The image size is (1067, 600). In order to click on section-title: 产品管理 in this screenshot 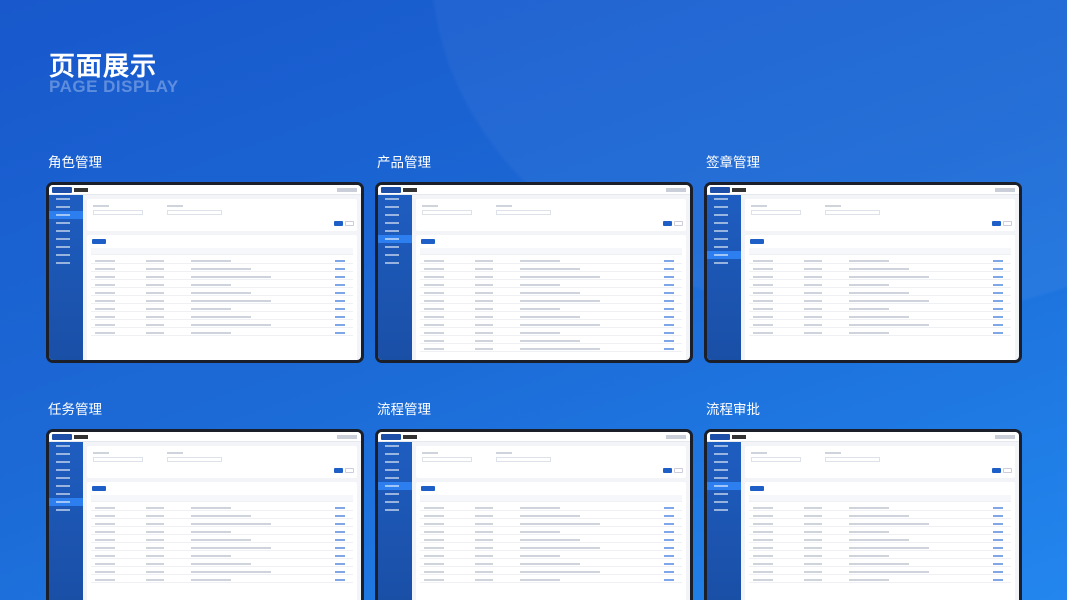, I will do `click(404, 163)`.